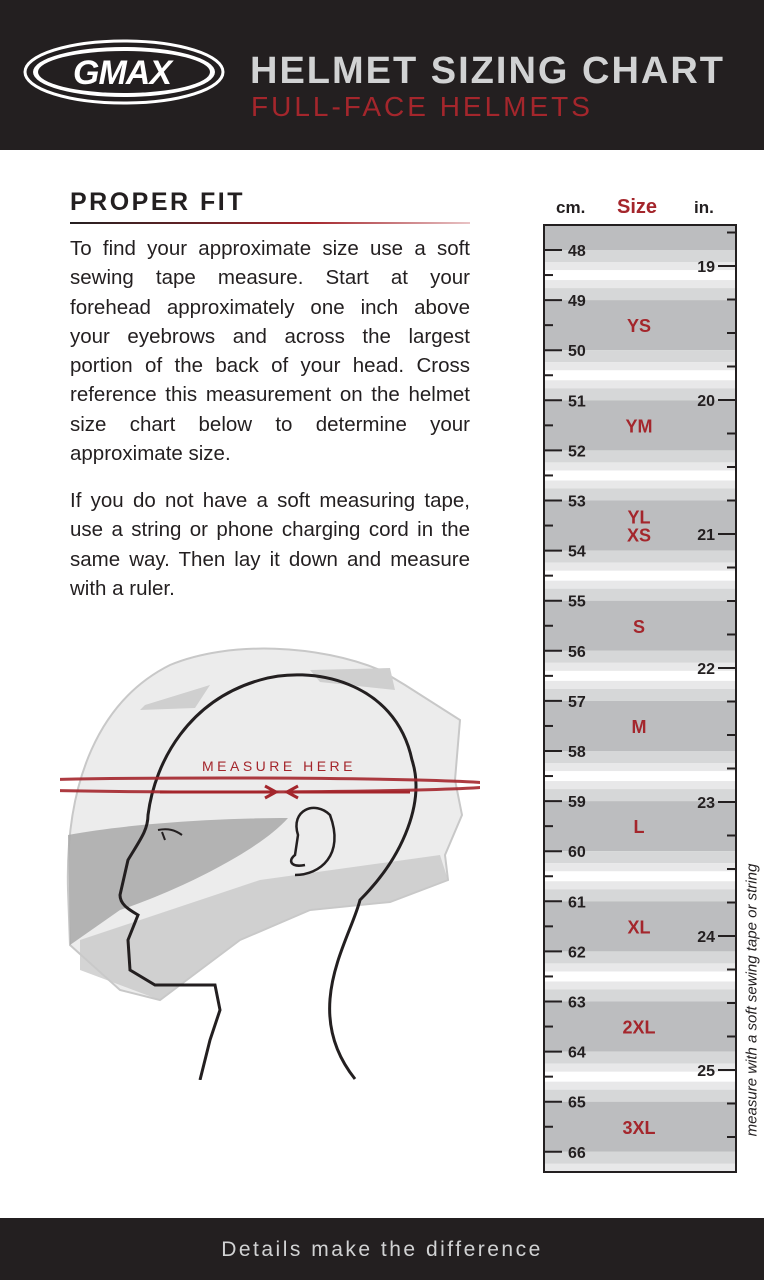 This screenshot has height=1280, width=764. What do you see at coordinates (577, 552) in the screenshot?
I see `cm-label: 54` at bounding box center [577, 552].